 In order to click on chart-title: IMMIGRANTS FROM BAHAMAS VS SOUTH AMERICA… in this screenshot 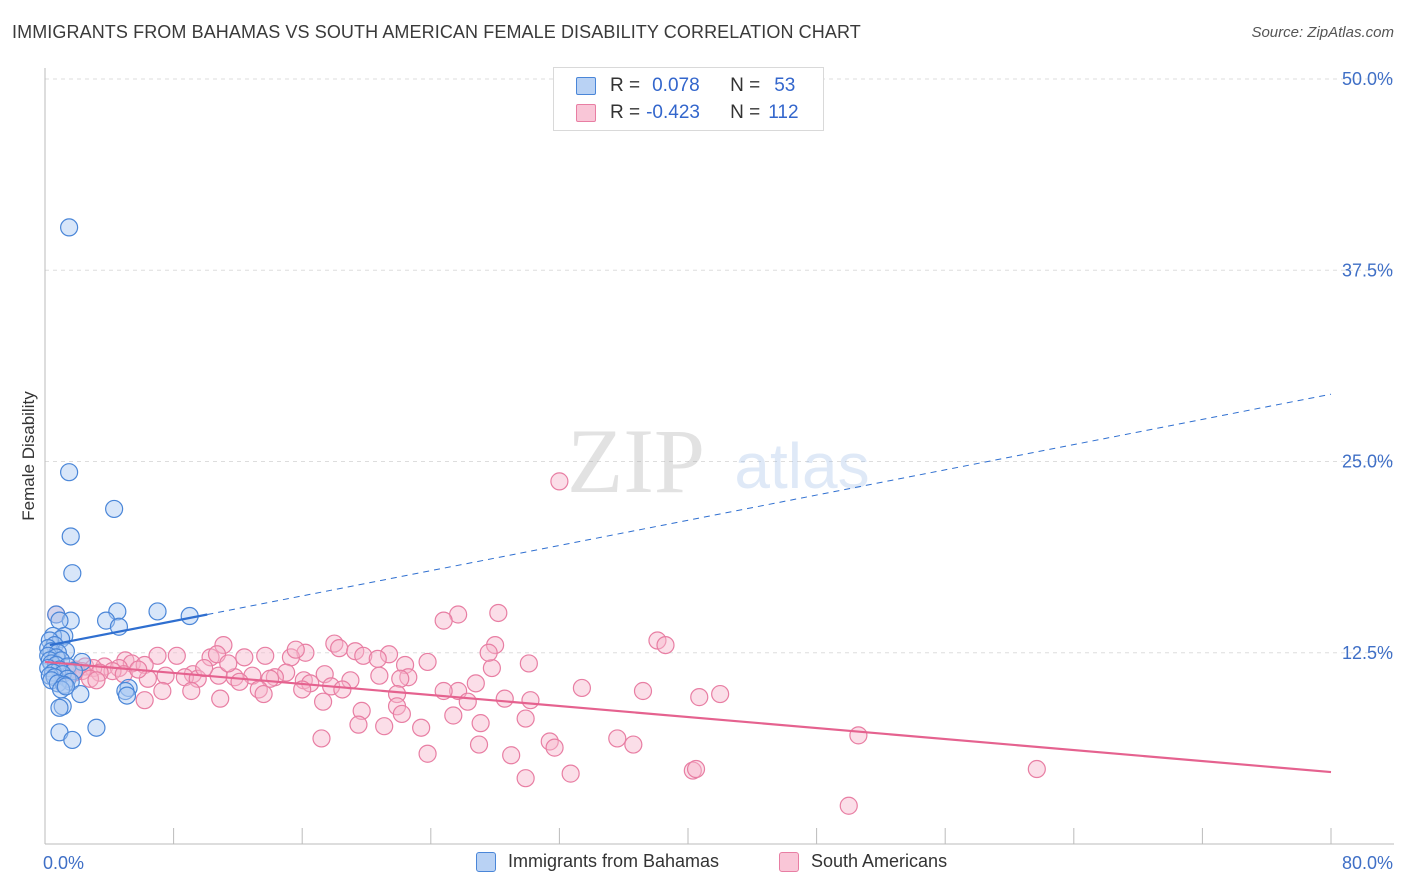, I will do `click(436, 32)`.